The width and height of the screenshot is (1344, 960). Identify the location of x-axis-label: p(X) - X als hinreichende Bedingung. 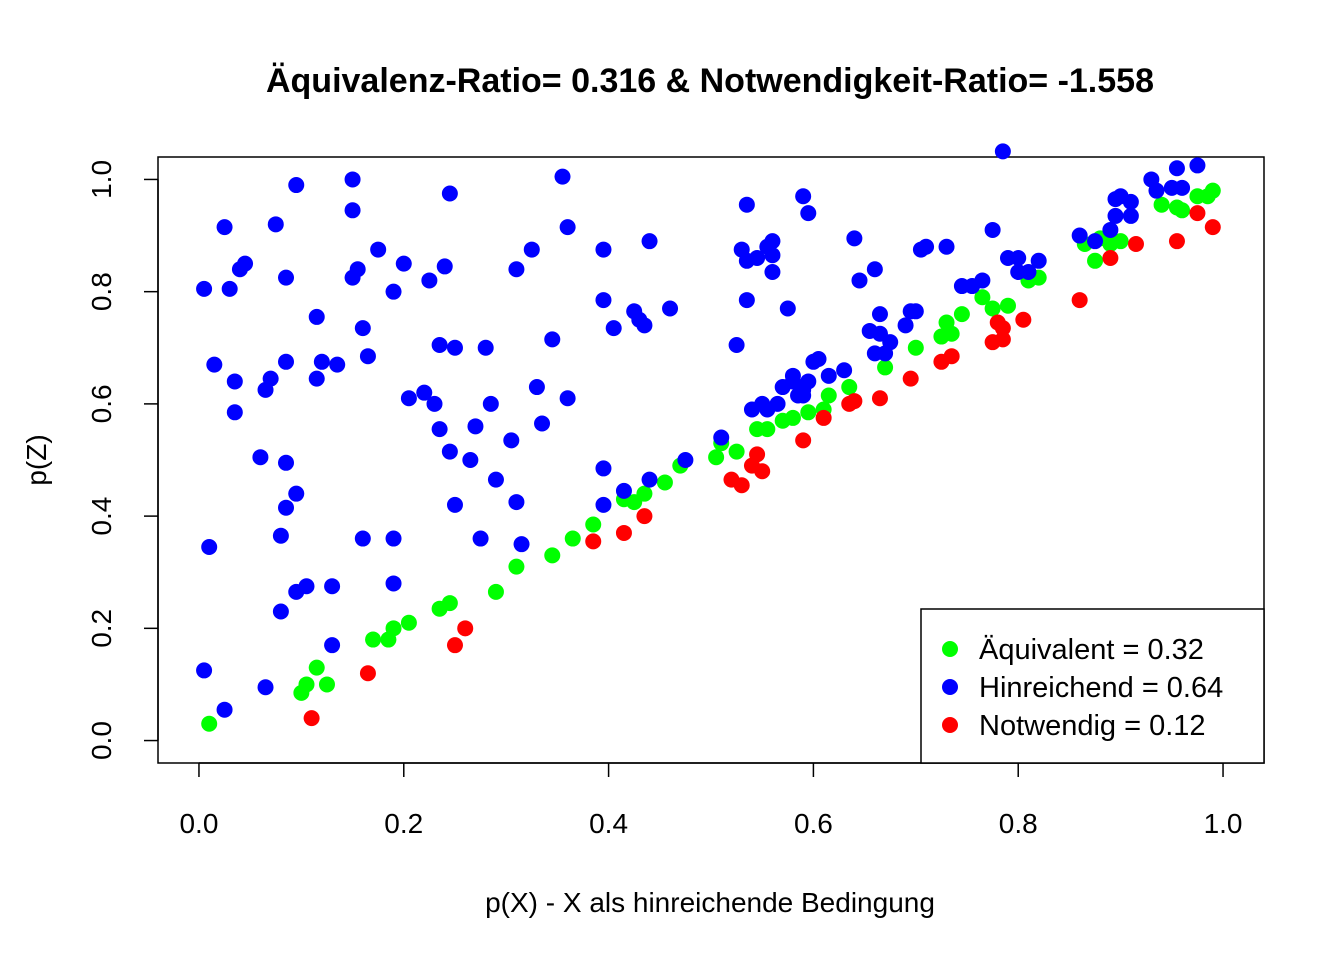
(710, 902).